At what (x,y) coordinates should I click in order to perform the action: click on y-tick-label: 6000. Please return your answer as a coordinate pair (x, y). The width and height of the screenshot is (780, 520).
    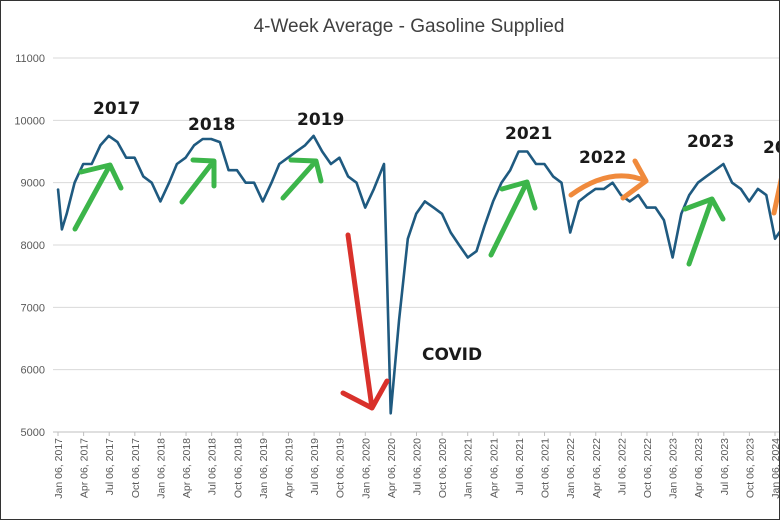
    Looking at the image, I should click on (33, 371).